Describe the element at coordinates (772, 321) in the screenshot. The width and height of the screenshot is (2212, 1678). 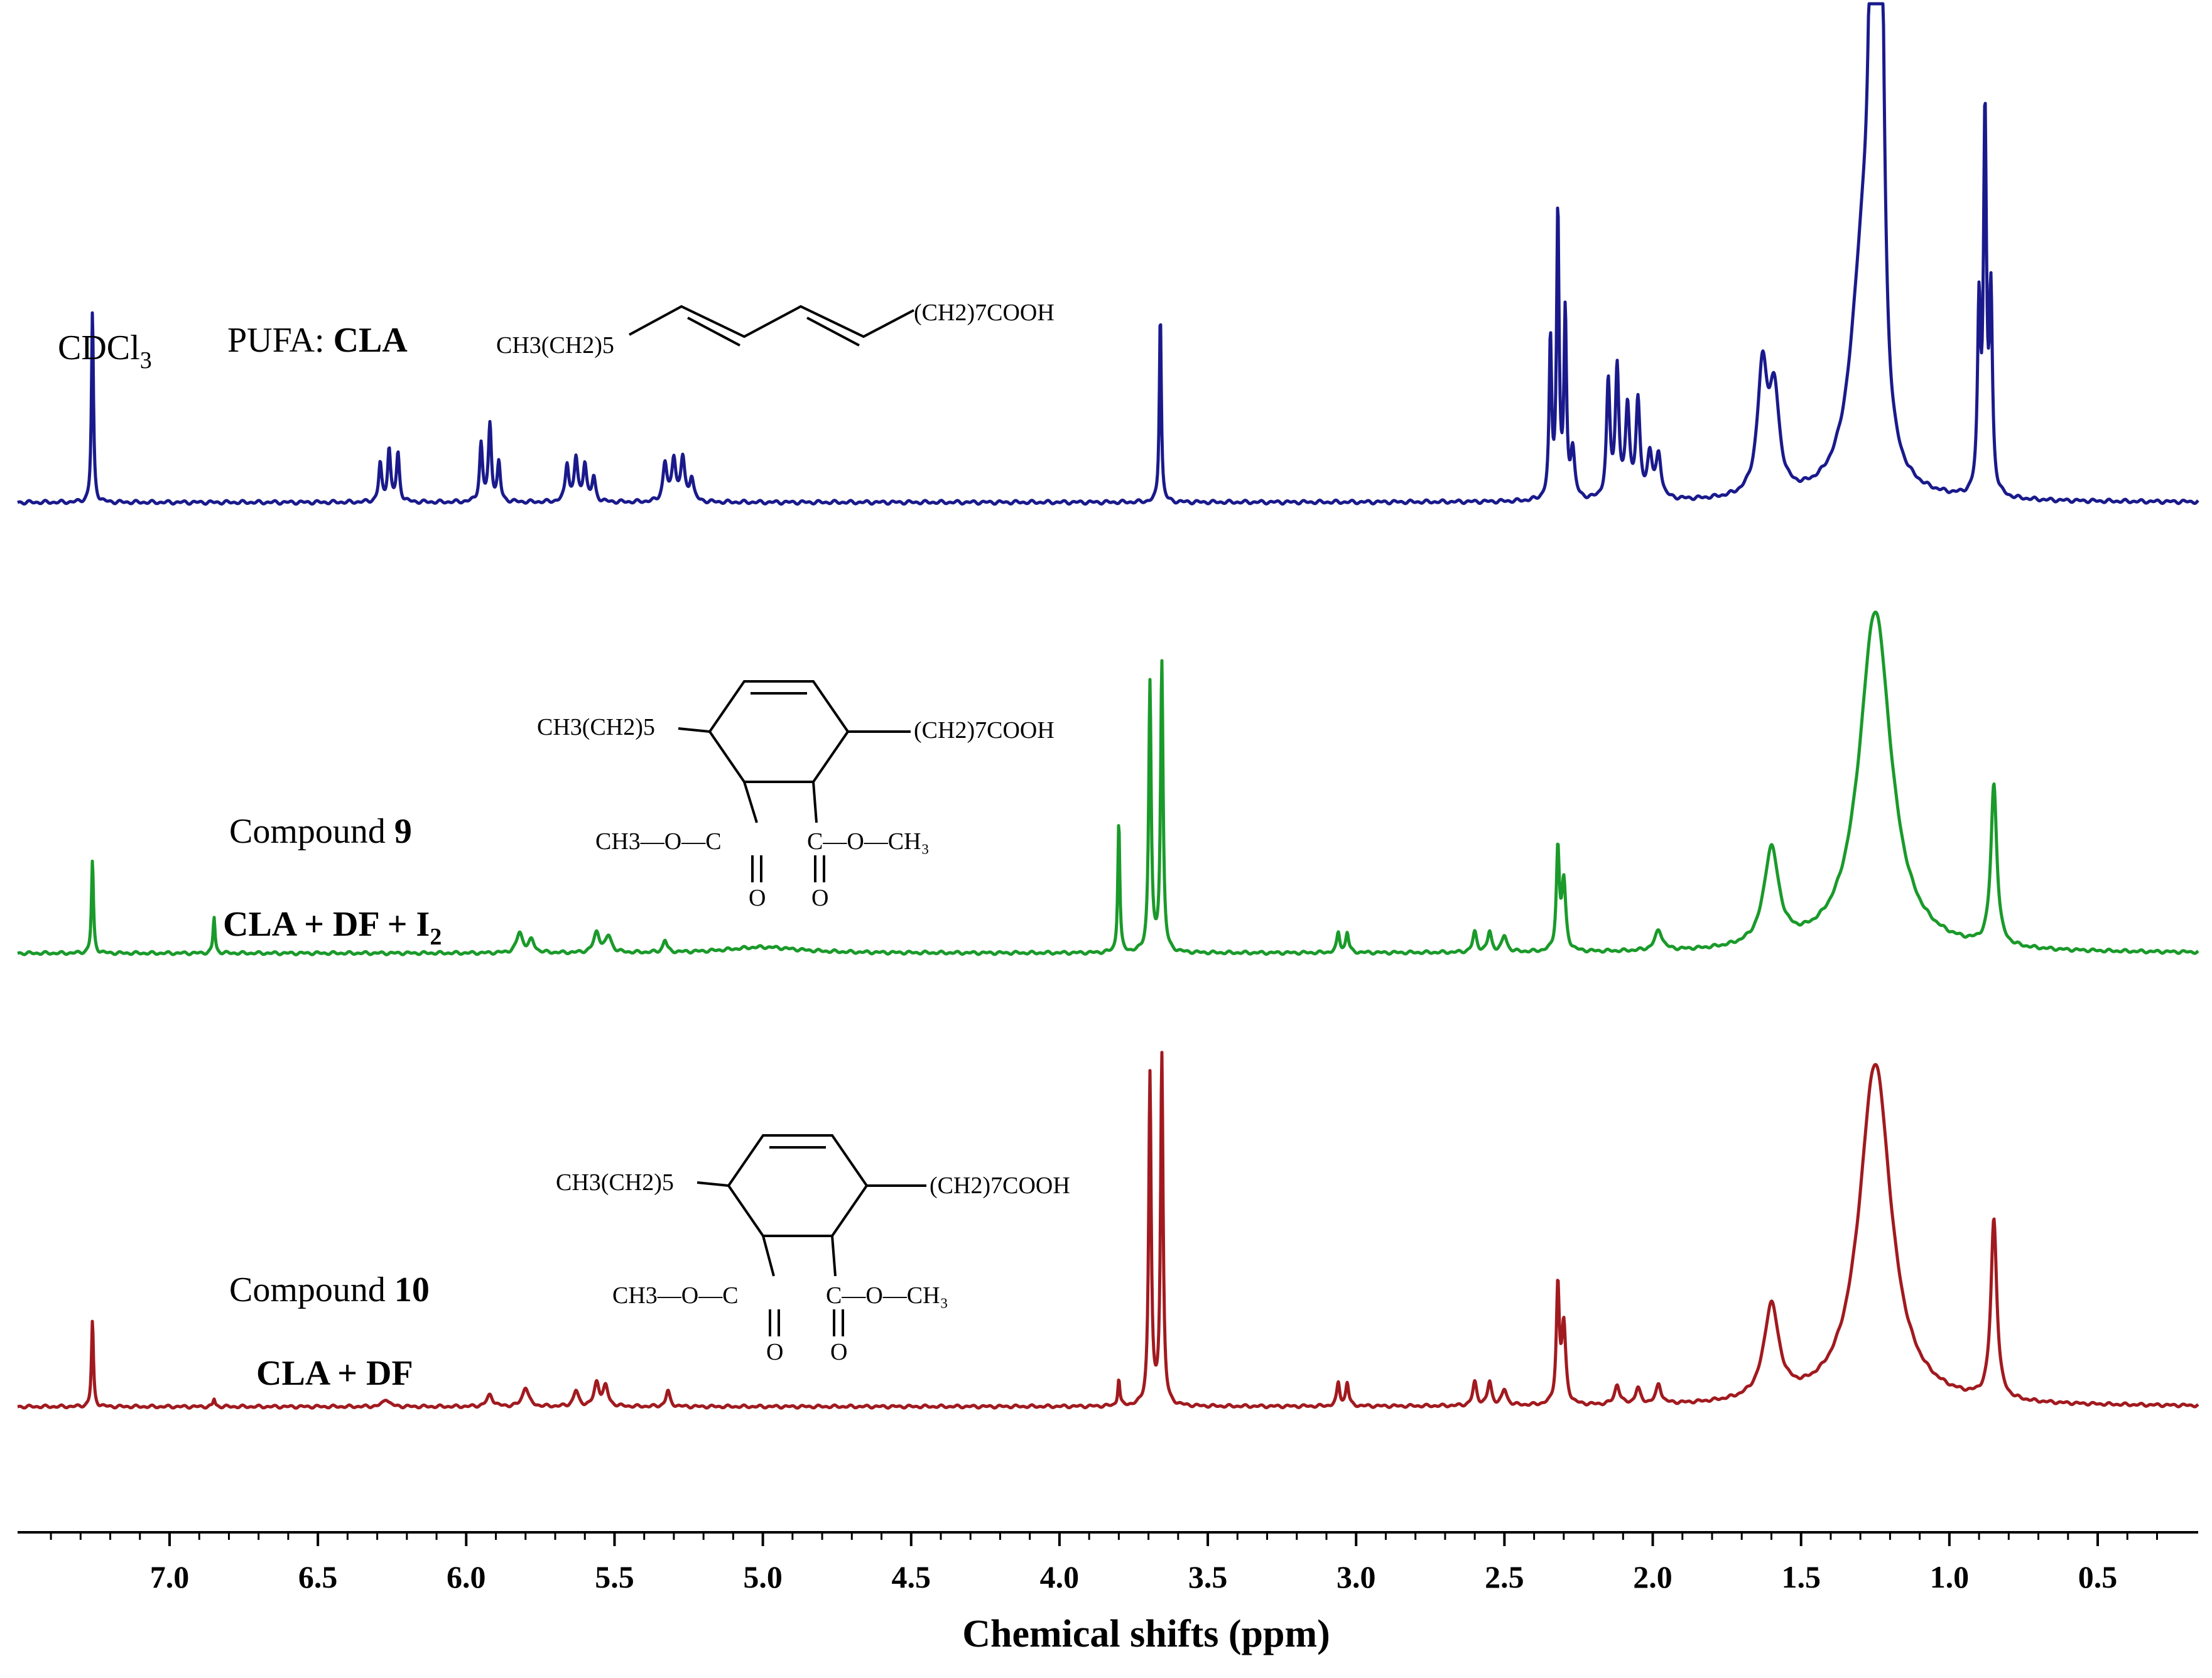
I see `cla-diene-bonds` at that location.